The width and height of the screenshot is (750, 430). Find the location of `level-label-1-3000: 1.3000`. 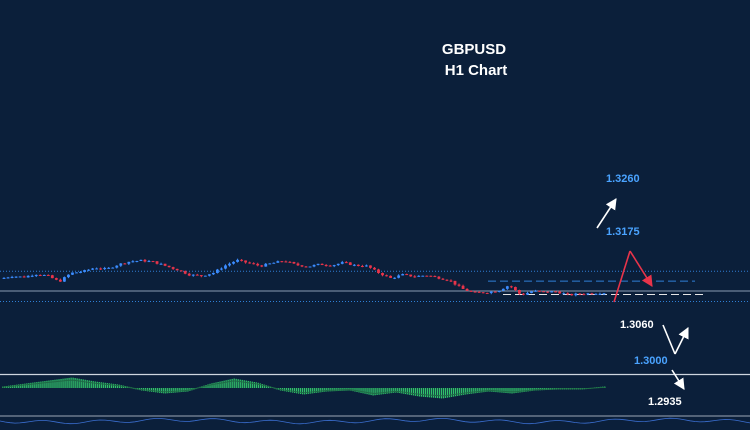

level-label-1-3000: 1.3000 is located at coordinates (651, 361).